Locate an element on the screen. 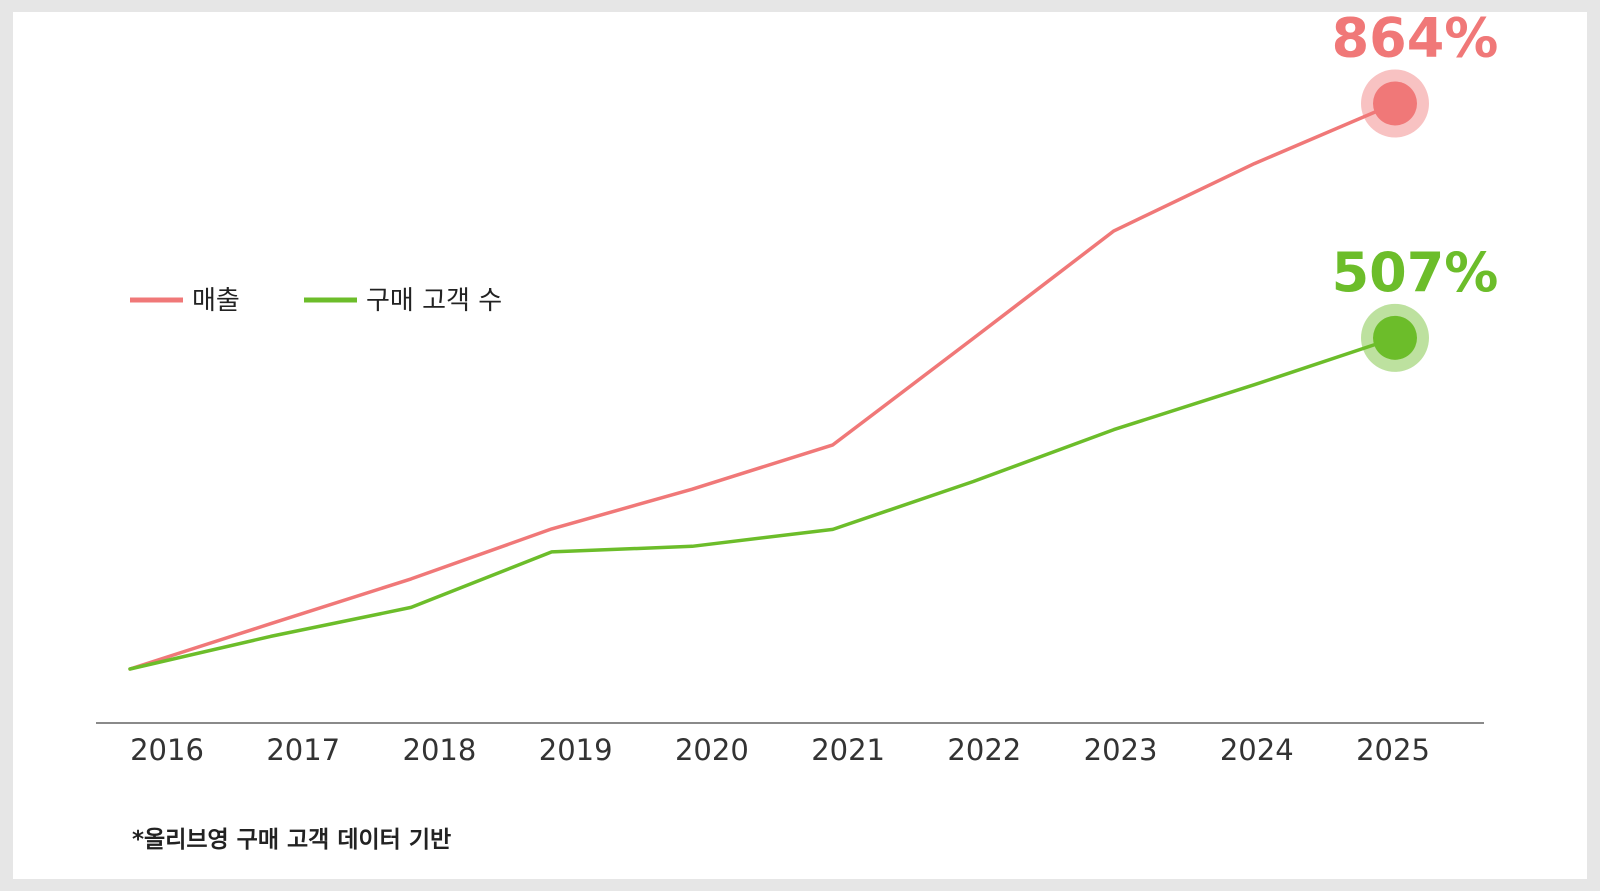  x-tick-label-2022: 2022 is located at coordinates (984, 750).